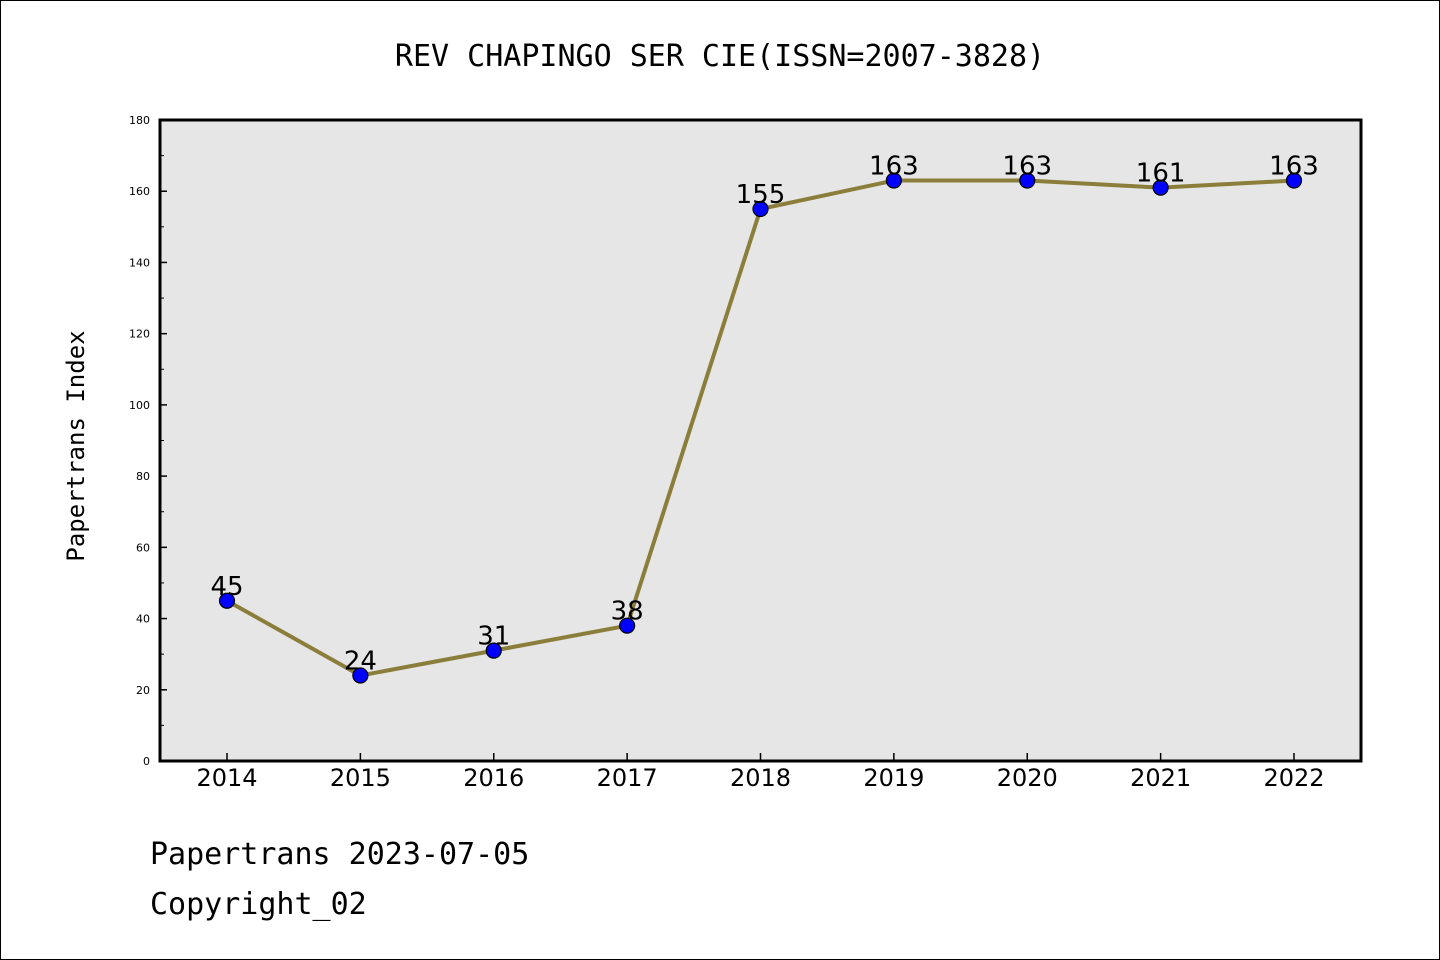 The image size is (1440, 960). I want to click on x-tick-label: 2016, so click(493, 778).